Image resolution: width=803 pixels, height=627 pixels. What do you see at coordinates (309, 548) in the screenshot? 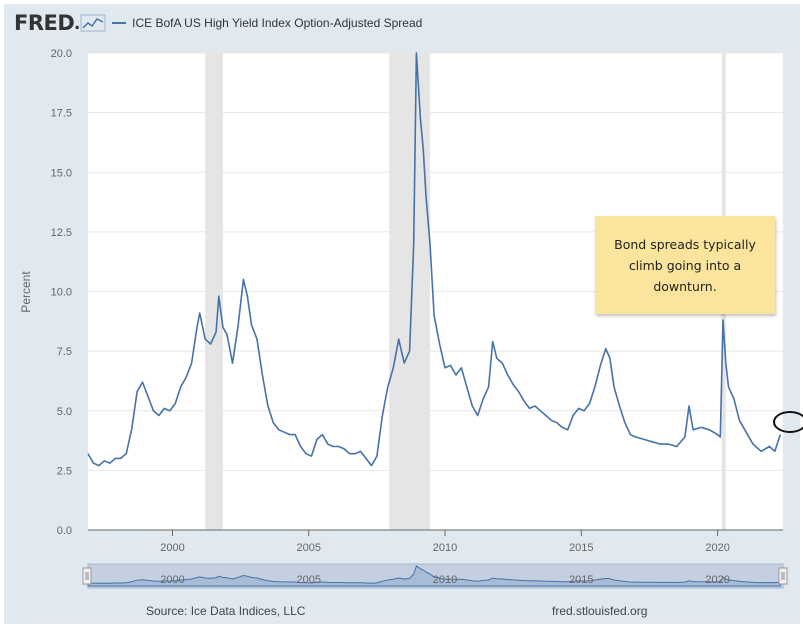
I see `x-tick-label-1: 2005` at bounding box center [309, 548].